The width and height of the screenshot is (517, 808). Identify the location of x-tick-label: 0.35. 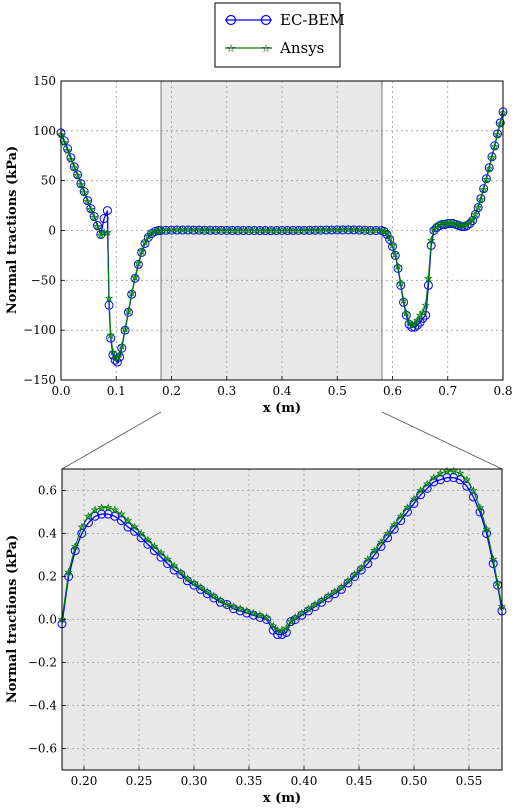
(249, 781).